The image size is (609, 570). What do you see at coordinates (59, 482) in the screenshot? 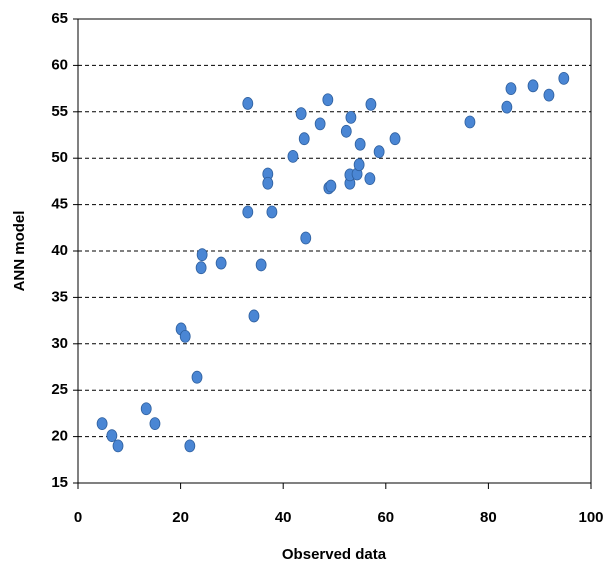
I see `y-tick-label: 15` at bounding box center [59, 482].